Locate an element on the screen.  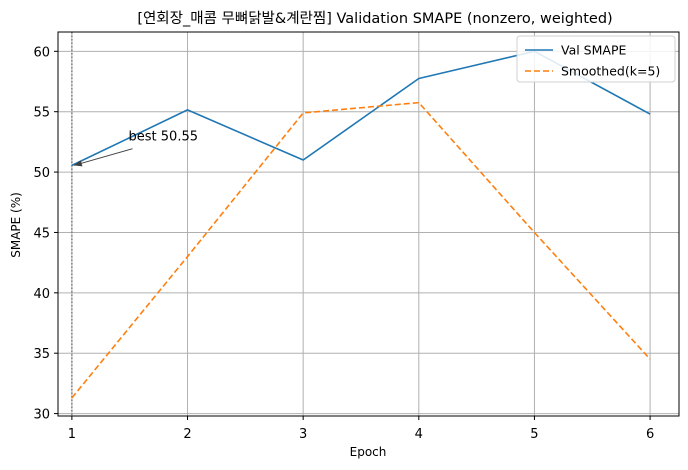
legend-label: Smoothed(k=5) is located at coordinates (610, 71).